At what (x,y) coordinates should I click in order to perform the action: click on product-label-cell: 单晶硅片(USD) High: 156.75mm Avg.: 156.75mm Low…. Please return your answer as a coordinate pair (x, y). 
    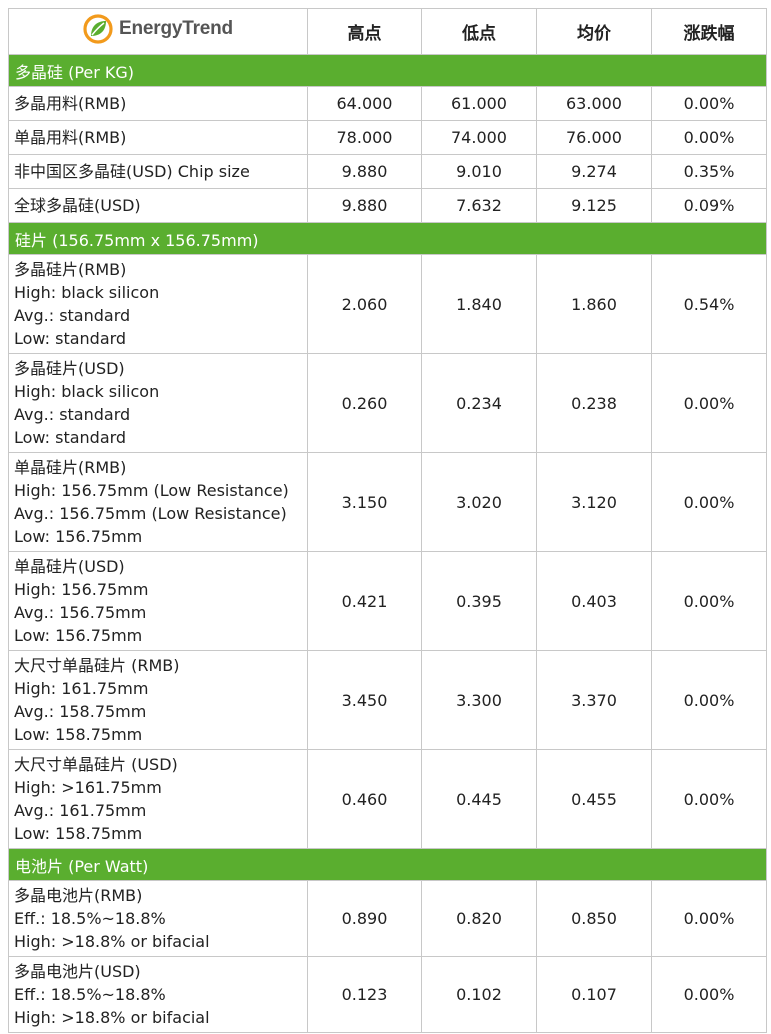
    Looking at the image, I should click on (158, 601).